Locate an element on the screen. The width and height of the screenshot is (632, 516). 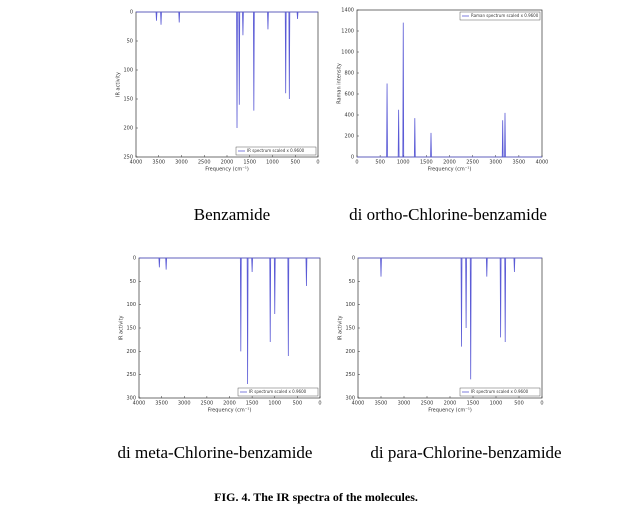
y-tick-label: 400 is located at coordinates (349, 116).